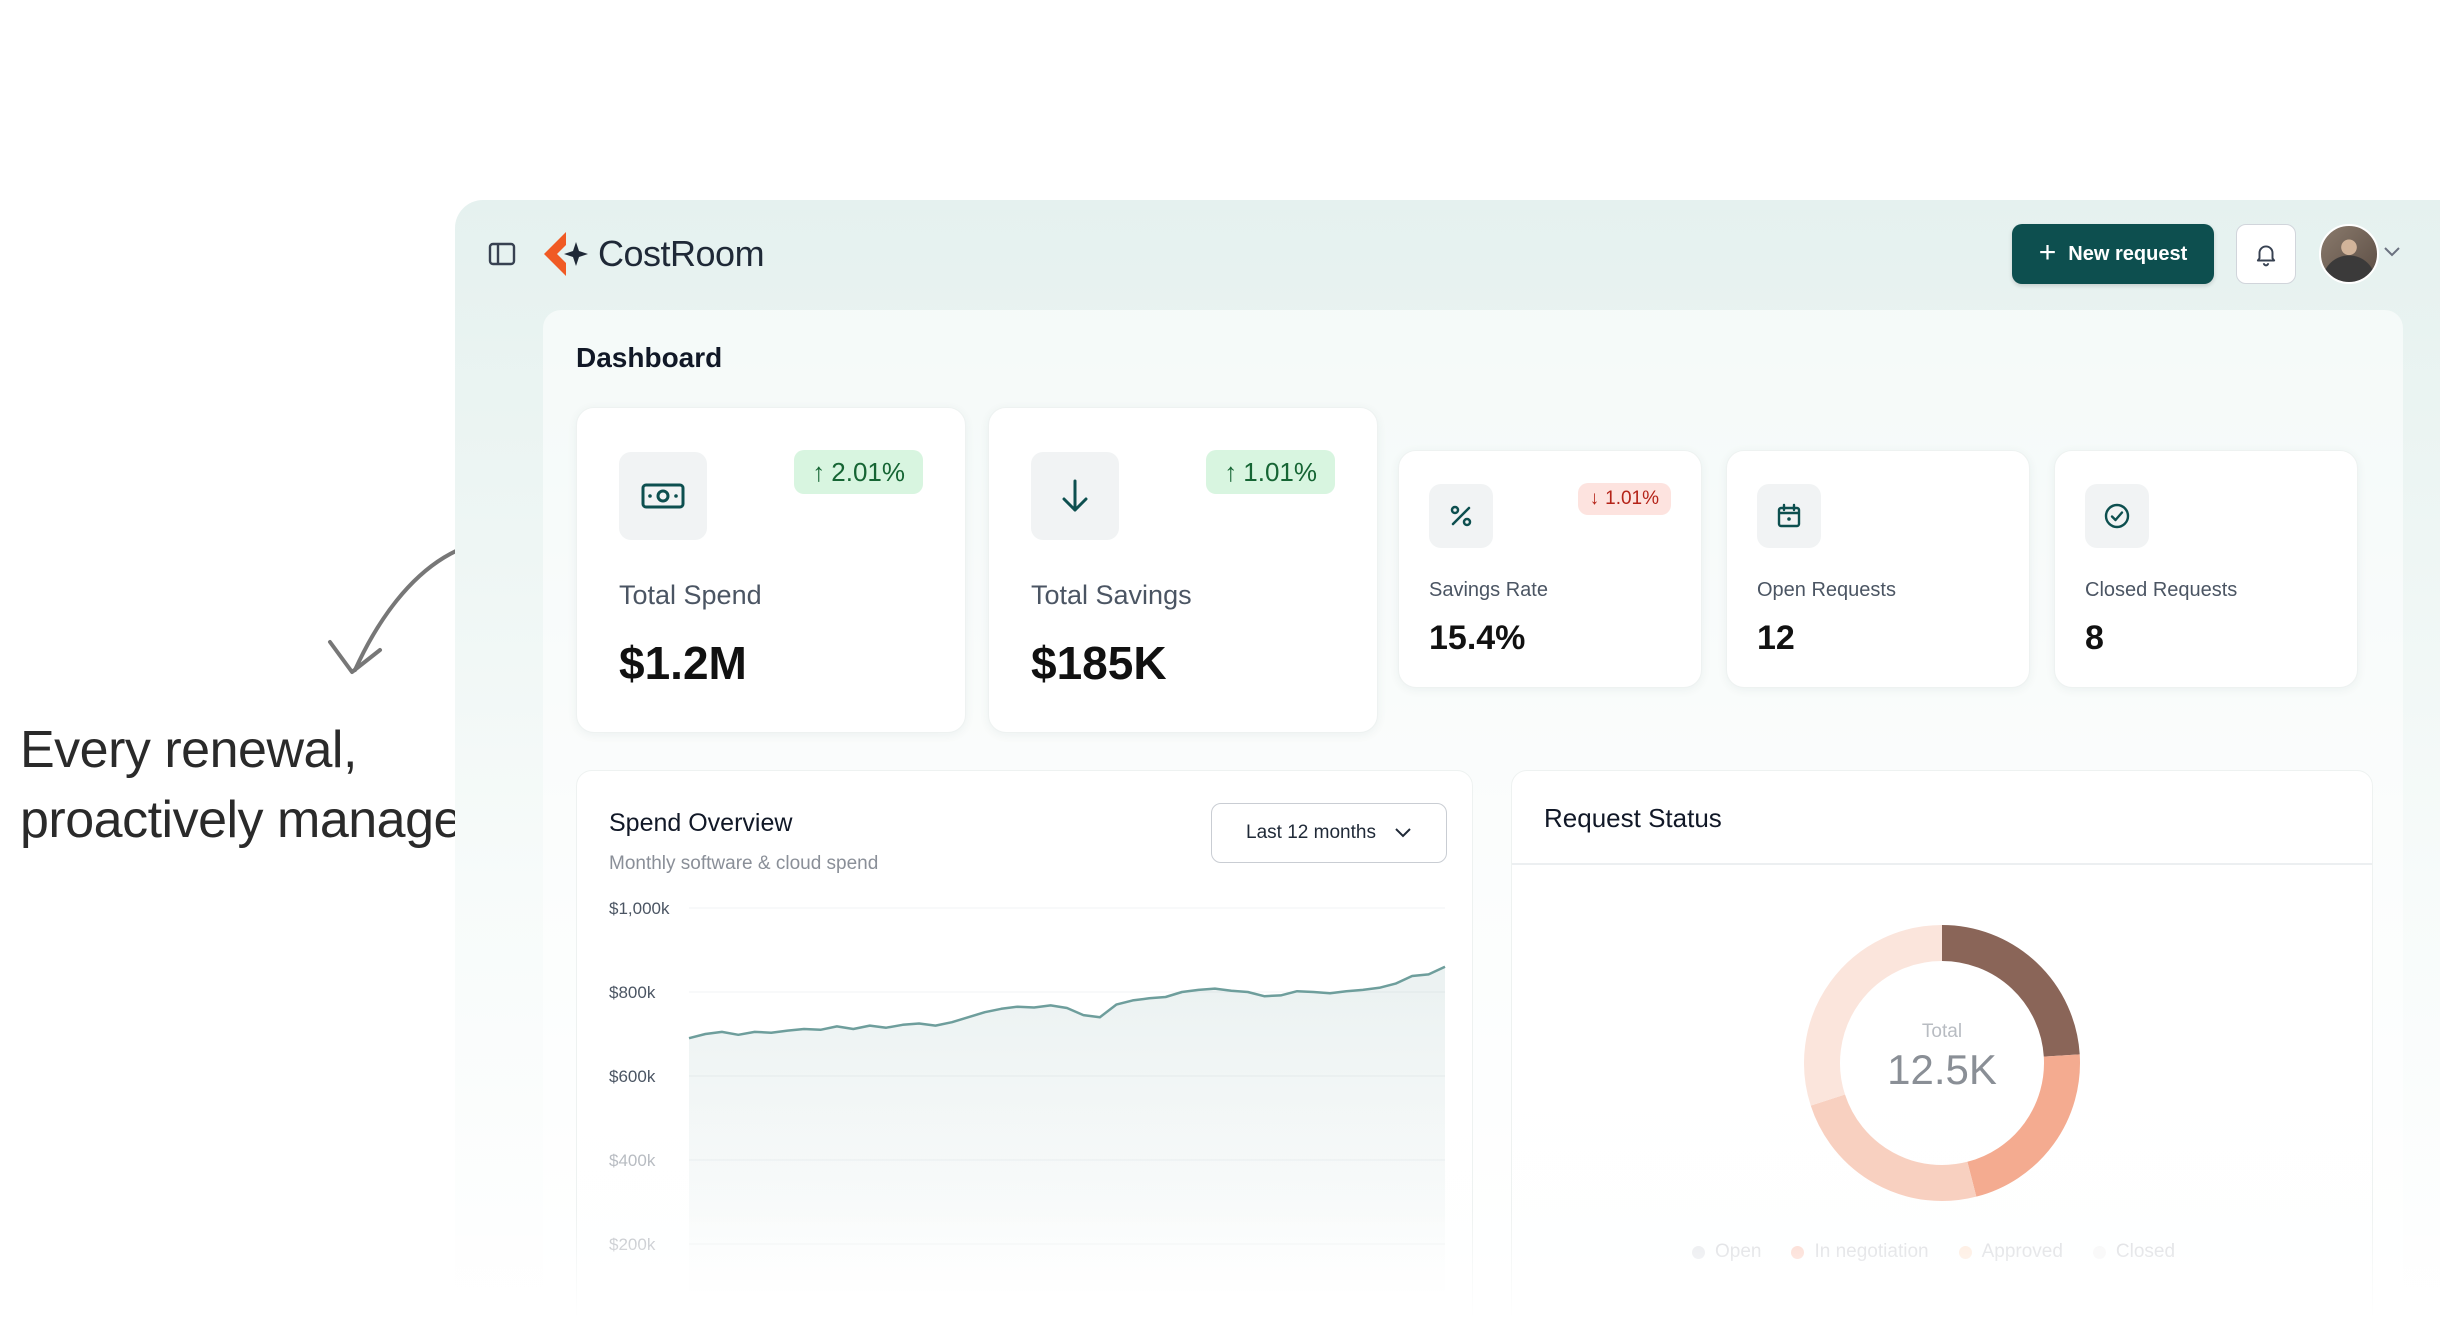 This screenshot has width=2440, height=1338. Describe the element at coordinates (1878, 569) in the screenshot. I see `kpi-card-open-requests: Open Requests 12` at that location.